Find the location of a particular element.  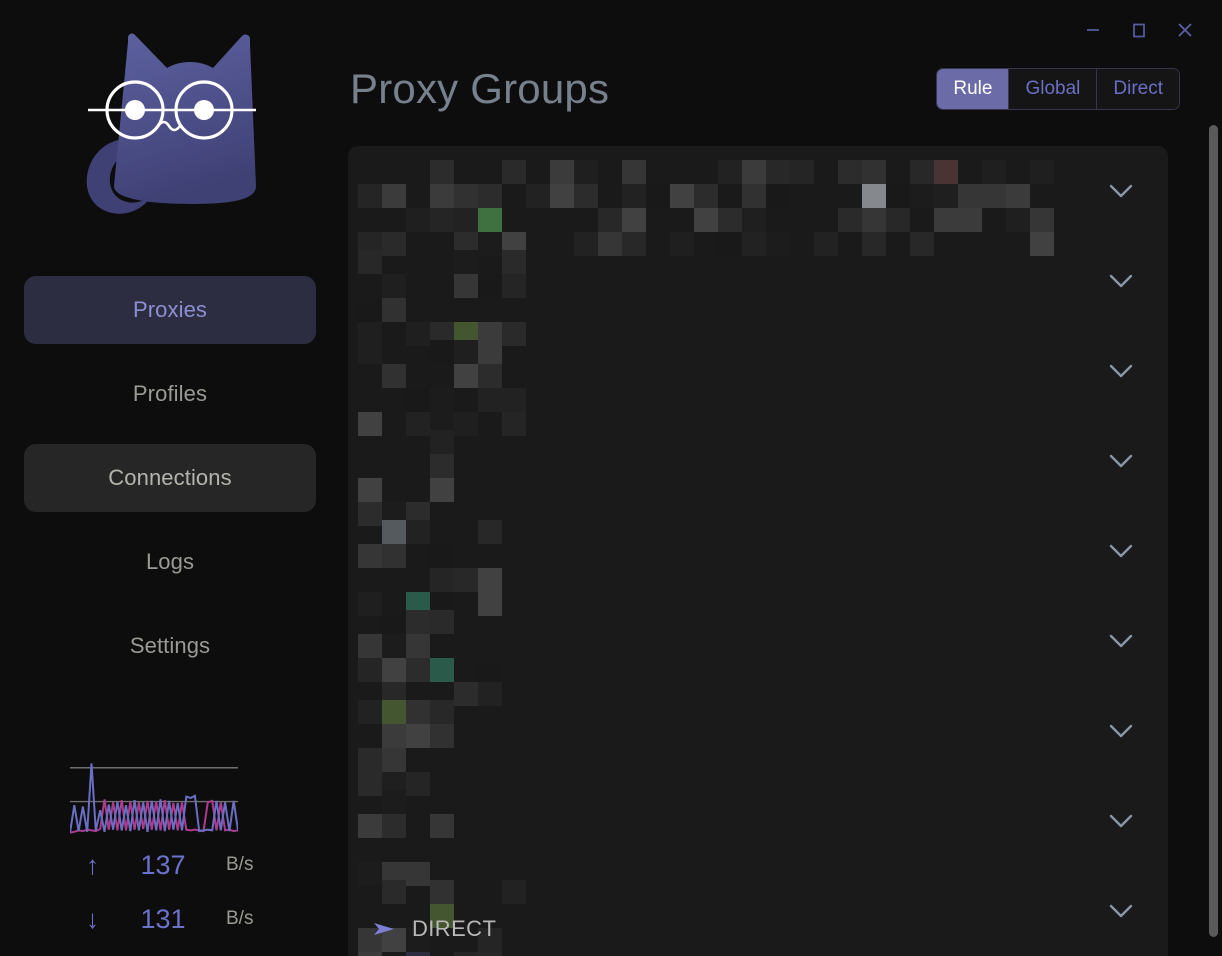

mode-button-global: Global is located at coordinates (1053, 89).